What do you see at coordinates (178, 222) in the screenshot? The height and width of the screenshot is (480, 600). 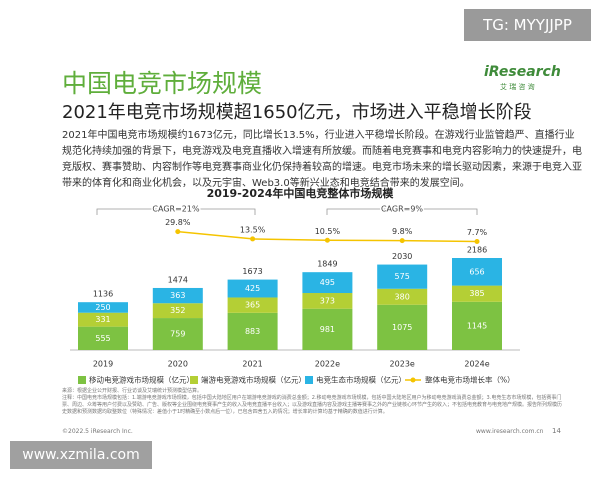 I see `growth-label: 29.8%` at bounding box center [178, 222].